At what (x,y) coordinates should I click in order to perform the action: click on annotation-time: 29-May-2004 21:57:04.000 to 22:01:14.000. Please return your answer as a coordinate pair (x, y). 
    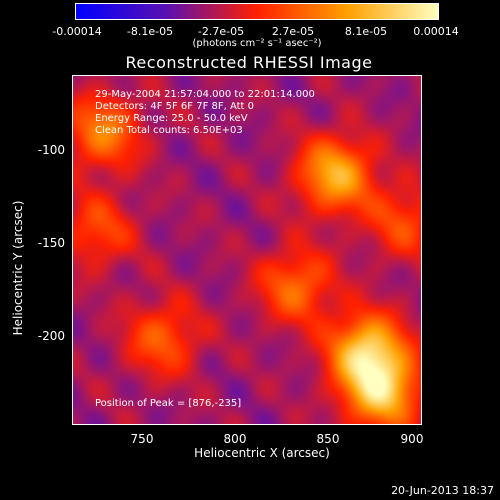
    Looking at the image, I should click on (205, 94).